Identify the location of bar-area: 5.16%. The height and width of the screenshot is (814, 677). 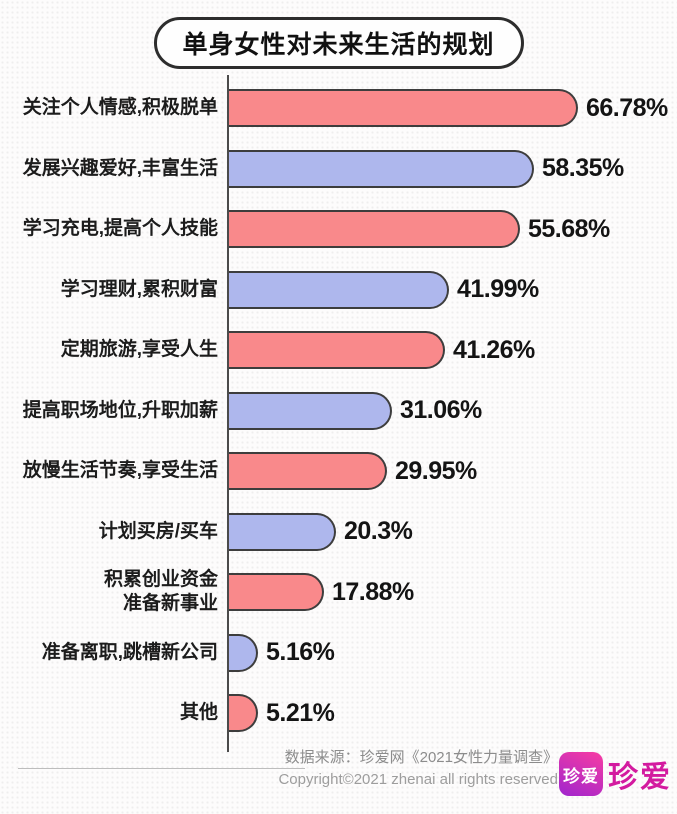
(447, 652).